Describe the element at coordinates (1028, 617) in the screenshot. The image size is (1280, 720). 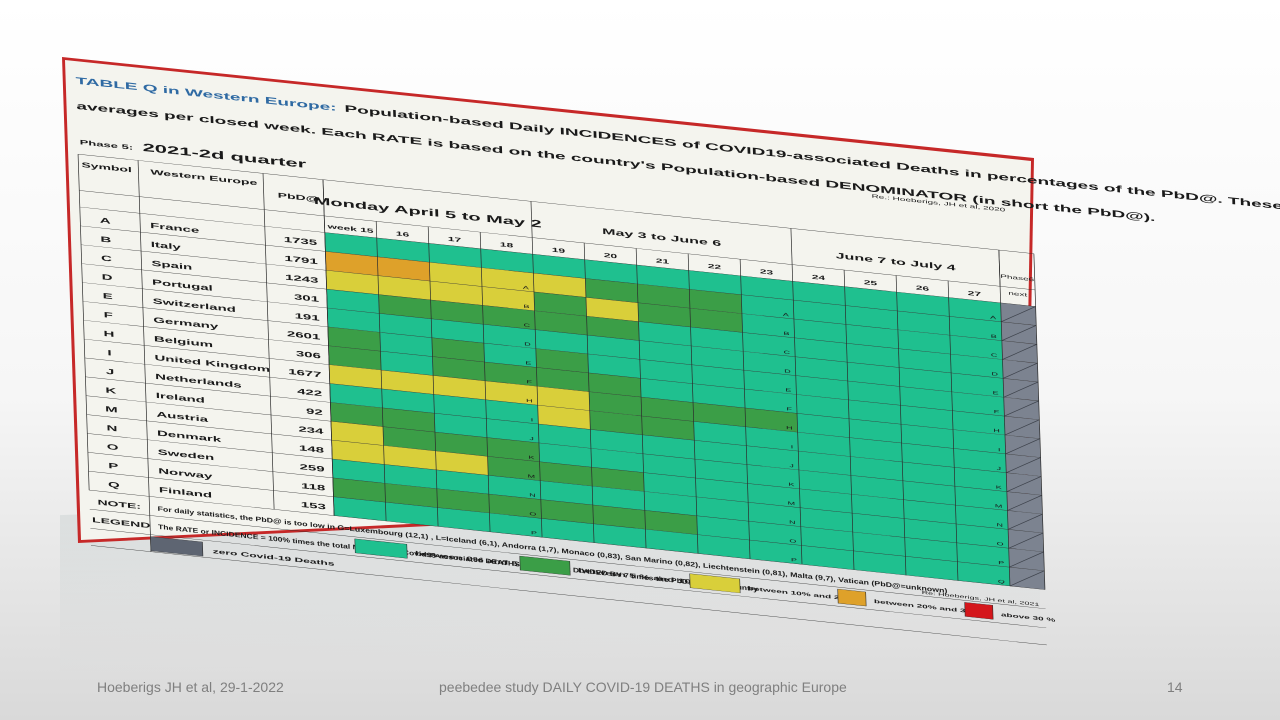
I see `legend-text-re: above 30 %` at that location.